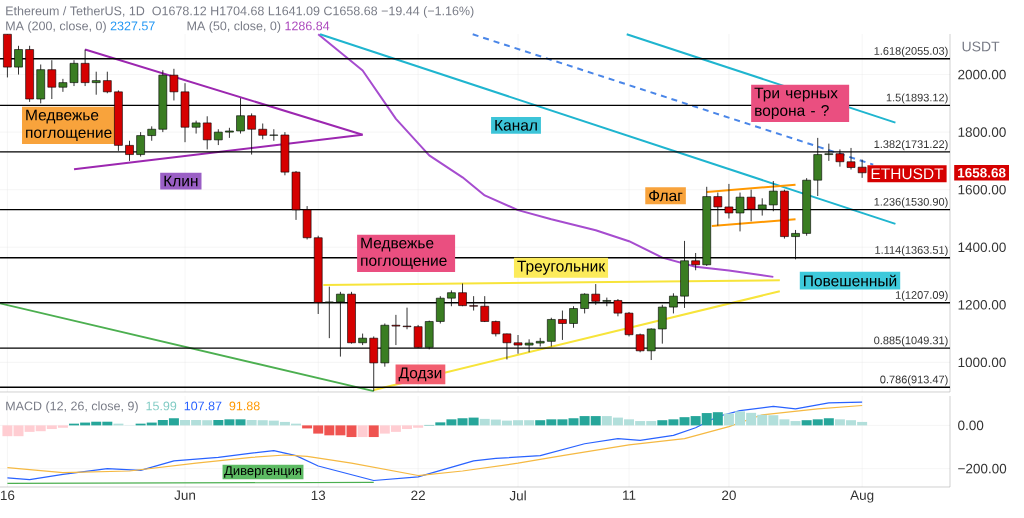 Image resolution: width=1024 pixels, height=518 pixels. Describe the element at coordinates (982, 173) in the screenshot. I see `y-tick-label: 1658.68` at that location.